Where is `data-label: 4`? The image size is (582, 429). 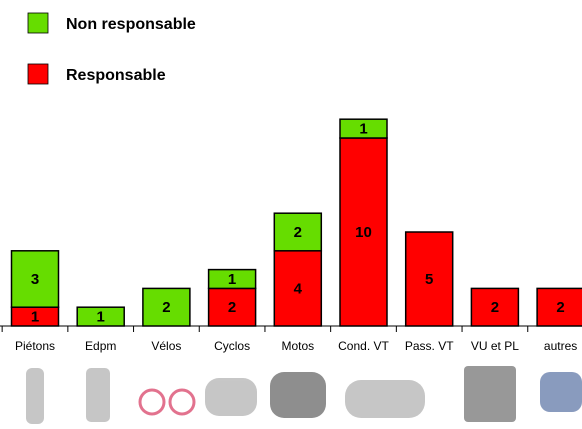
data-label: 4 is located at coordinates (298, 288).